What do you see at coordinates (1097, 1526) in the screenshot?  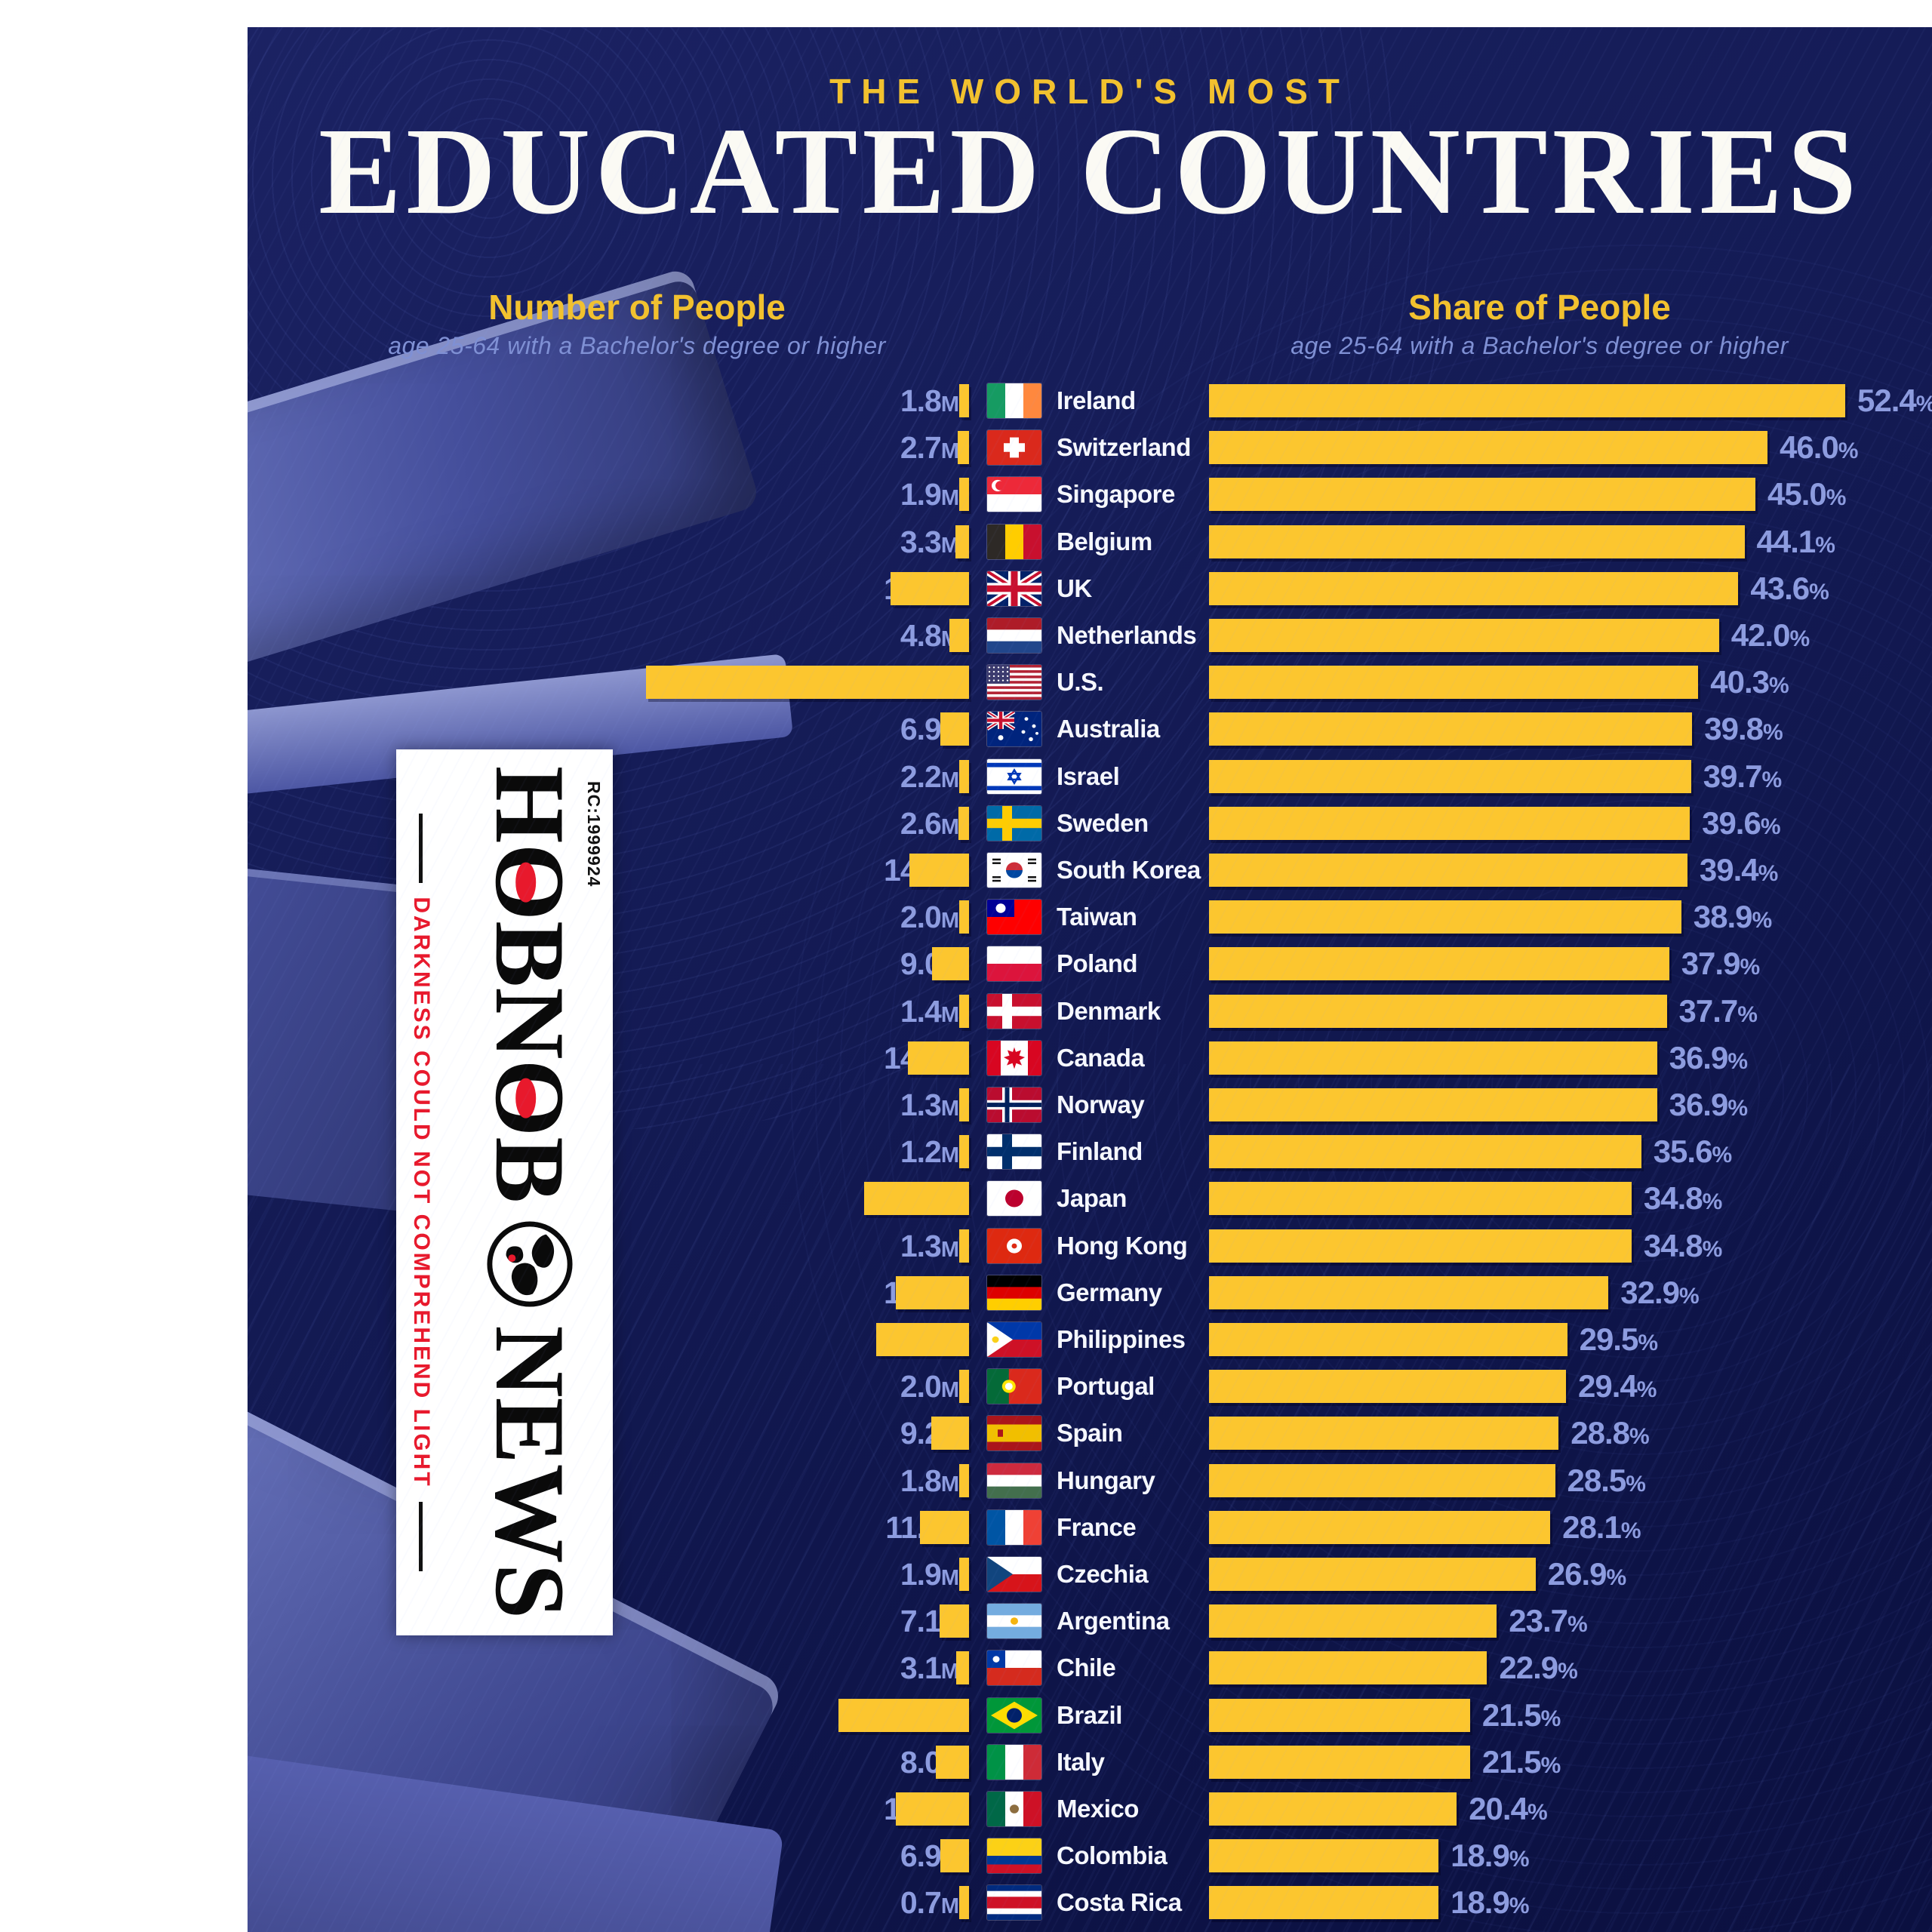 I see `country-name-france: France` at bounding box center [1097, 1526].